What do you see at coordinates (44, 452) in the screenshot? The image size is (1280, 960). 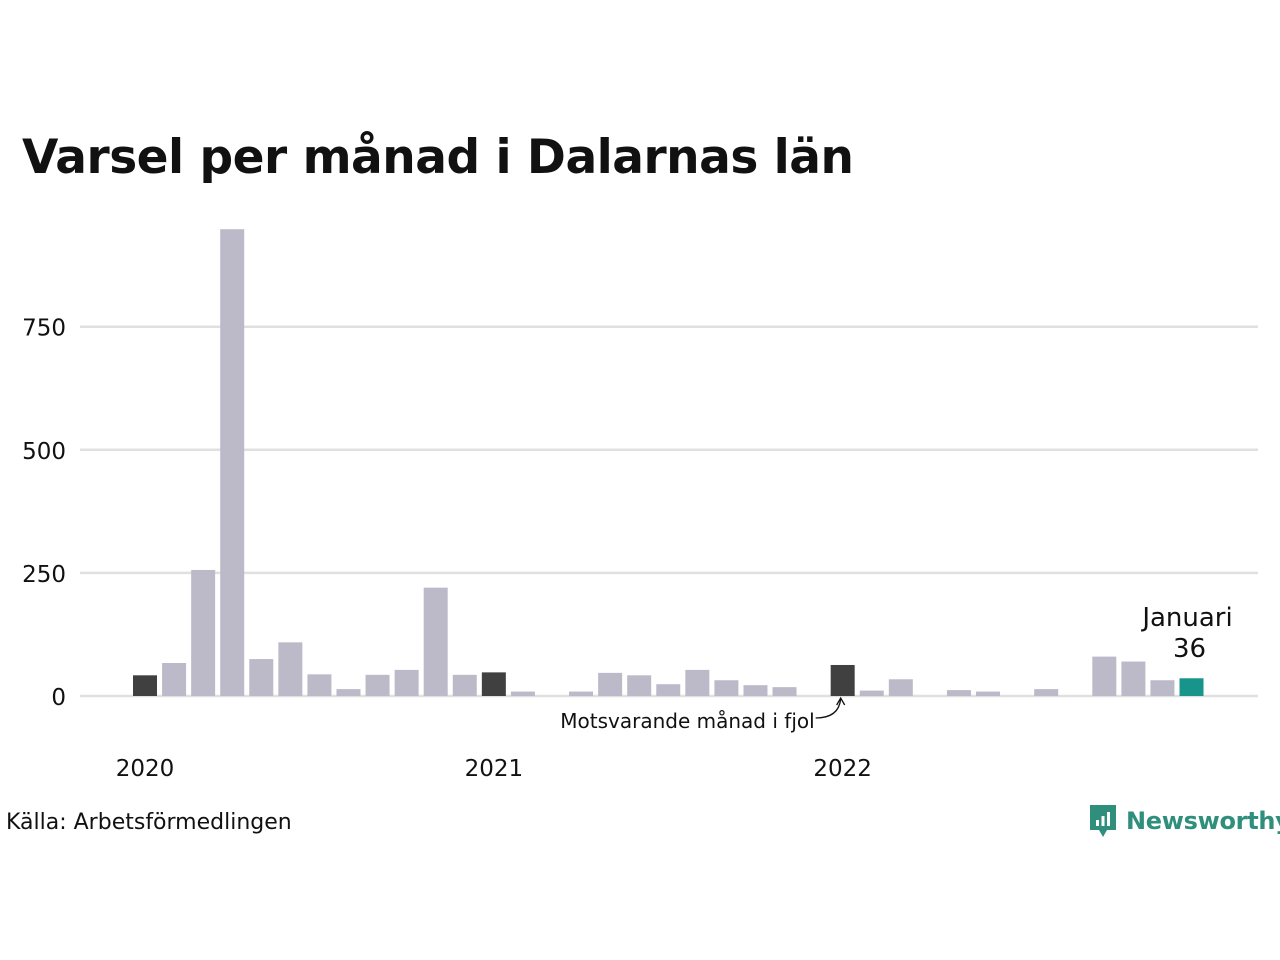 I see `y-tick-label: 500` at bounding box center [44, 452].